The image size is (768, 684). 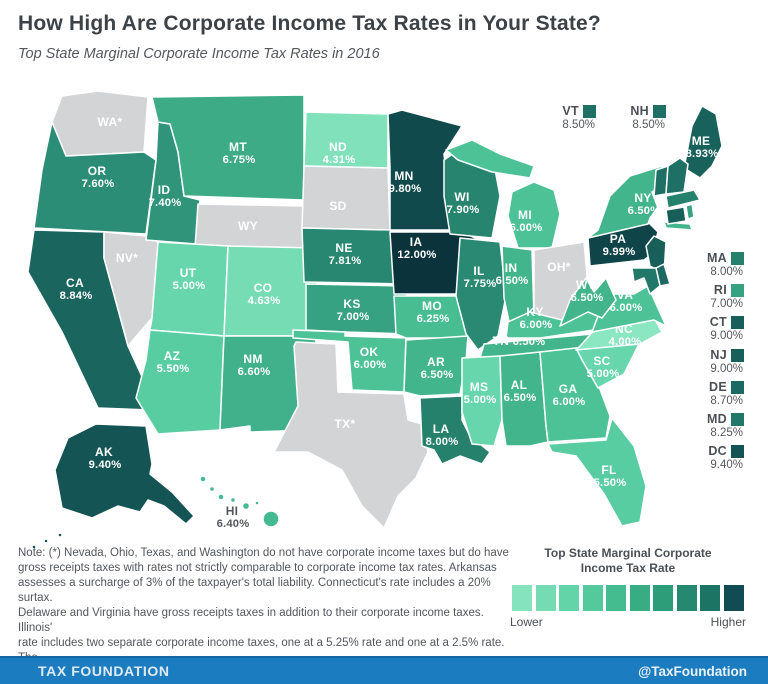 I want to click on legend-end-labels: Lower Higher, so click(x=628, y=622).